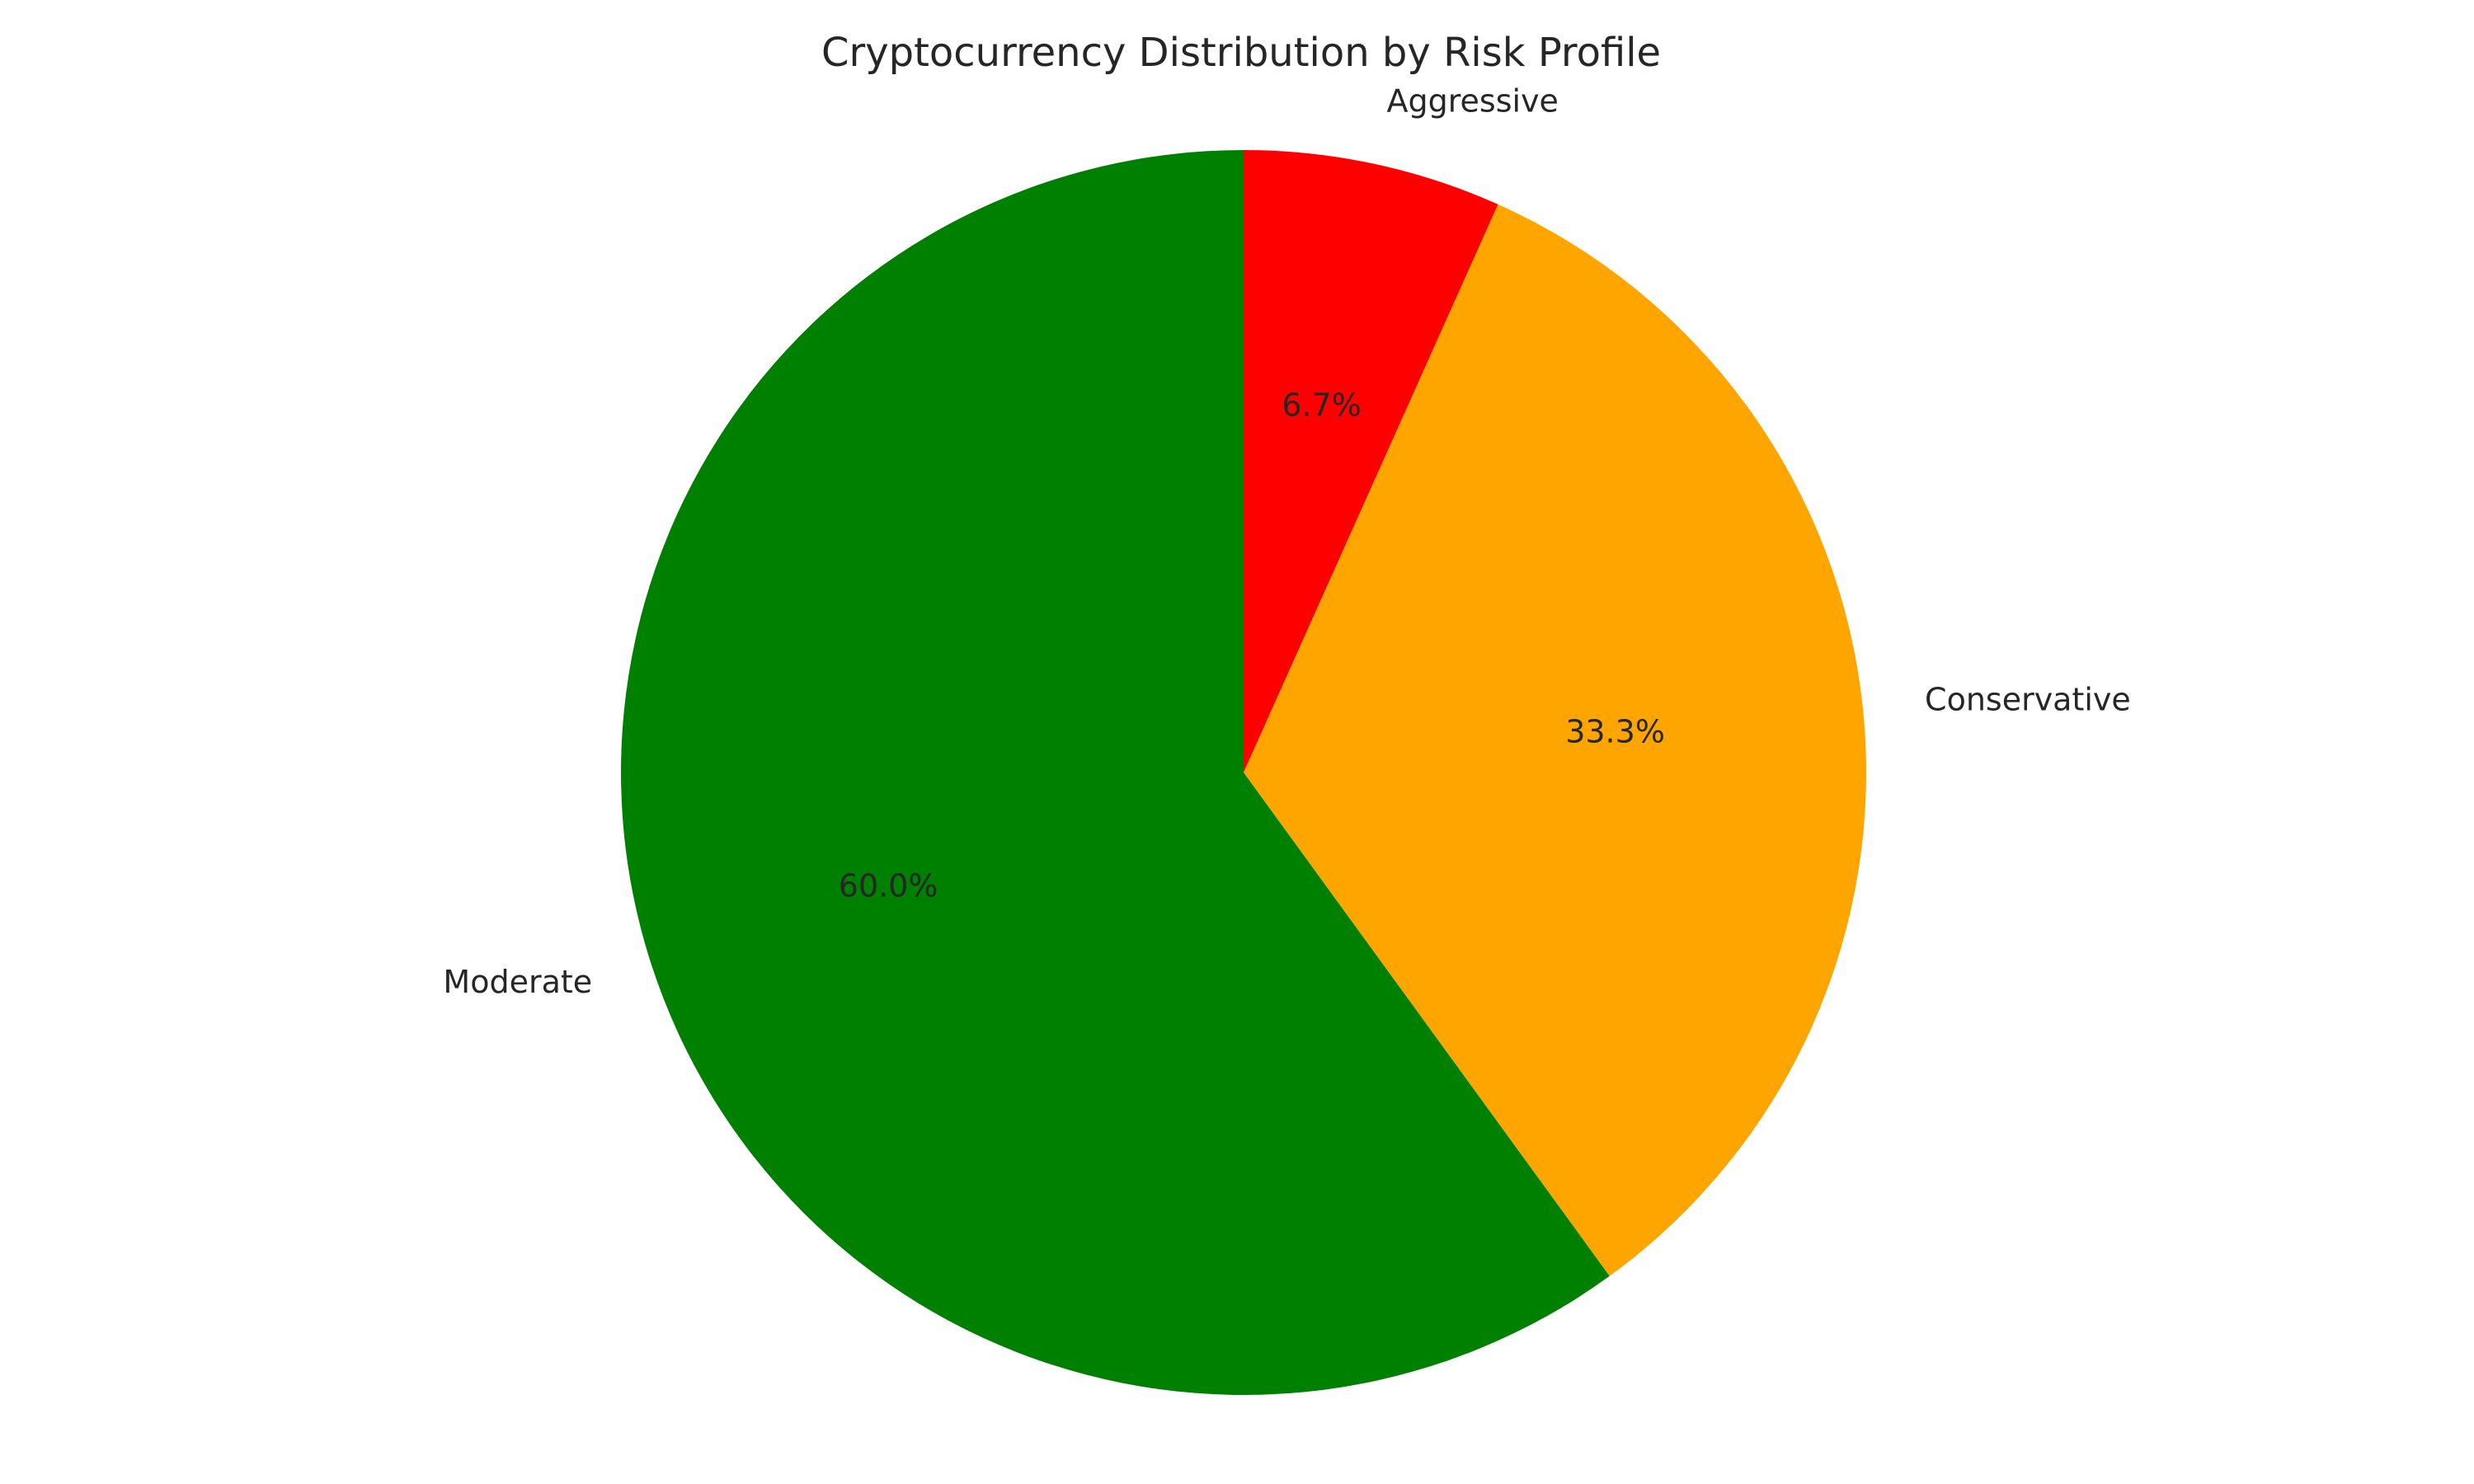 This screenshot has height=1484, width=2474. Describe the element at coordinates (1322, 405) in the screenshot. I see `slice-percent-aggressive: 6.7%` at that location.